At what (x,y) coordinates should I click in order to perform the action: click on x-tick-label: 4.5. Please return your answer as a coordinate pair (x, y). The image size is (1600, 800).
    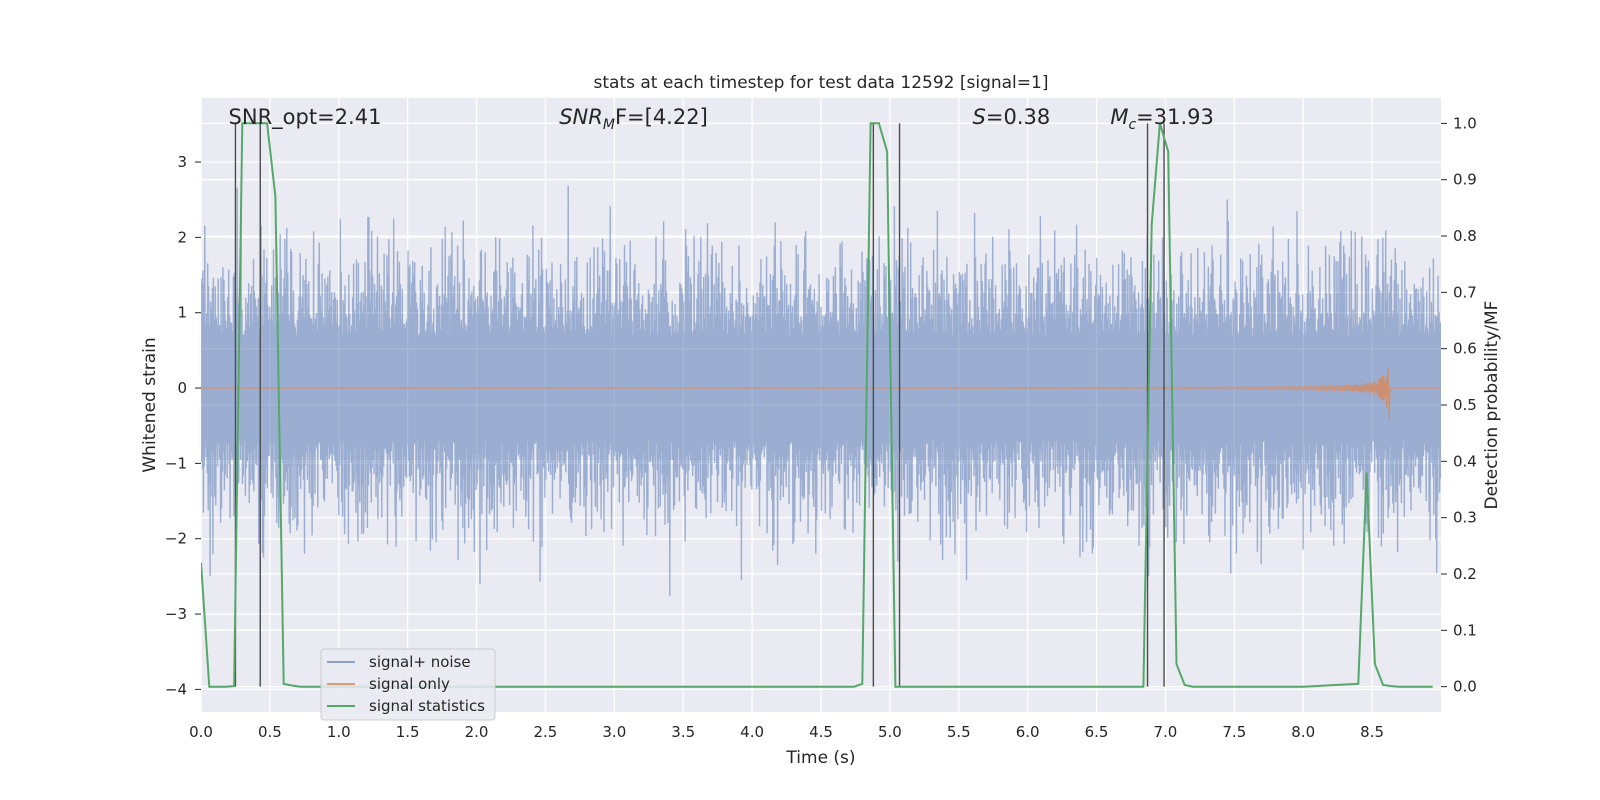
    Looking at the image, I should click on (821, 732).